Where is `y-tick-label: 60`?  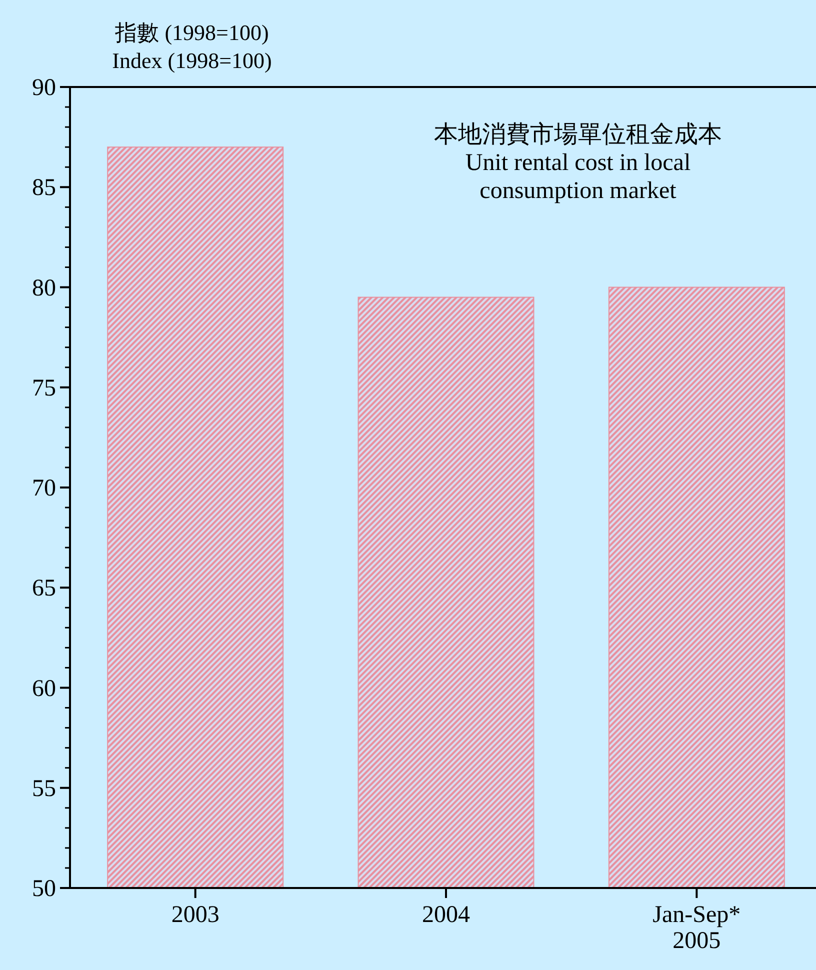 y-tick-label: 60 is located at coordinates (44, 689).